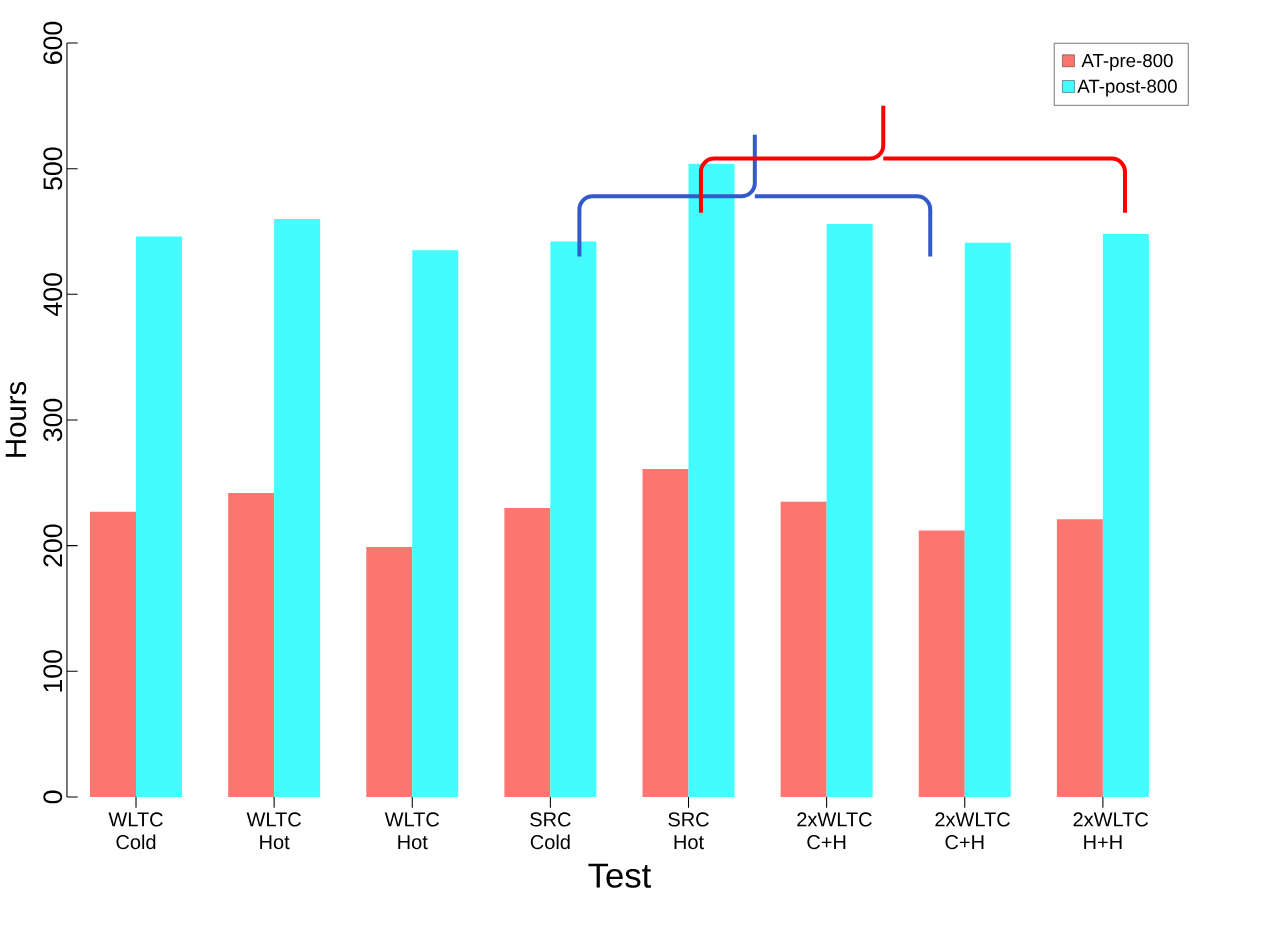 The image size is (1262, 941). Describe the element at coordinates (688, 831) in the screenshot. I see `x-tick-label: SRC Hot` at that location.